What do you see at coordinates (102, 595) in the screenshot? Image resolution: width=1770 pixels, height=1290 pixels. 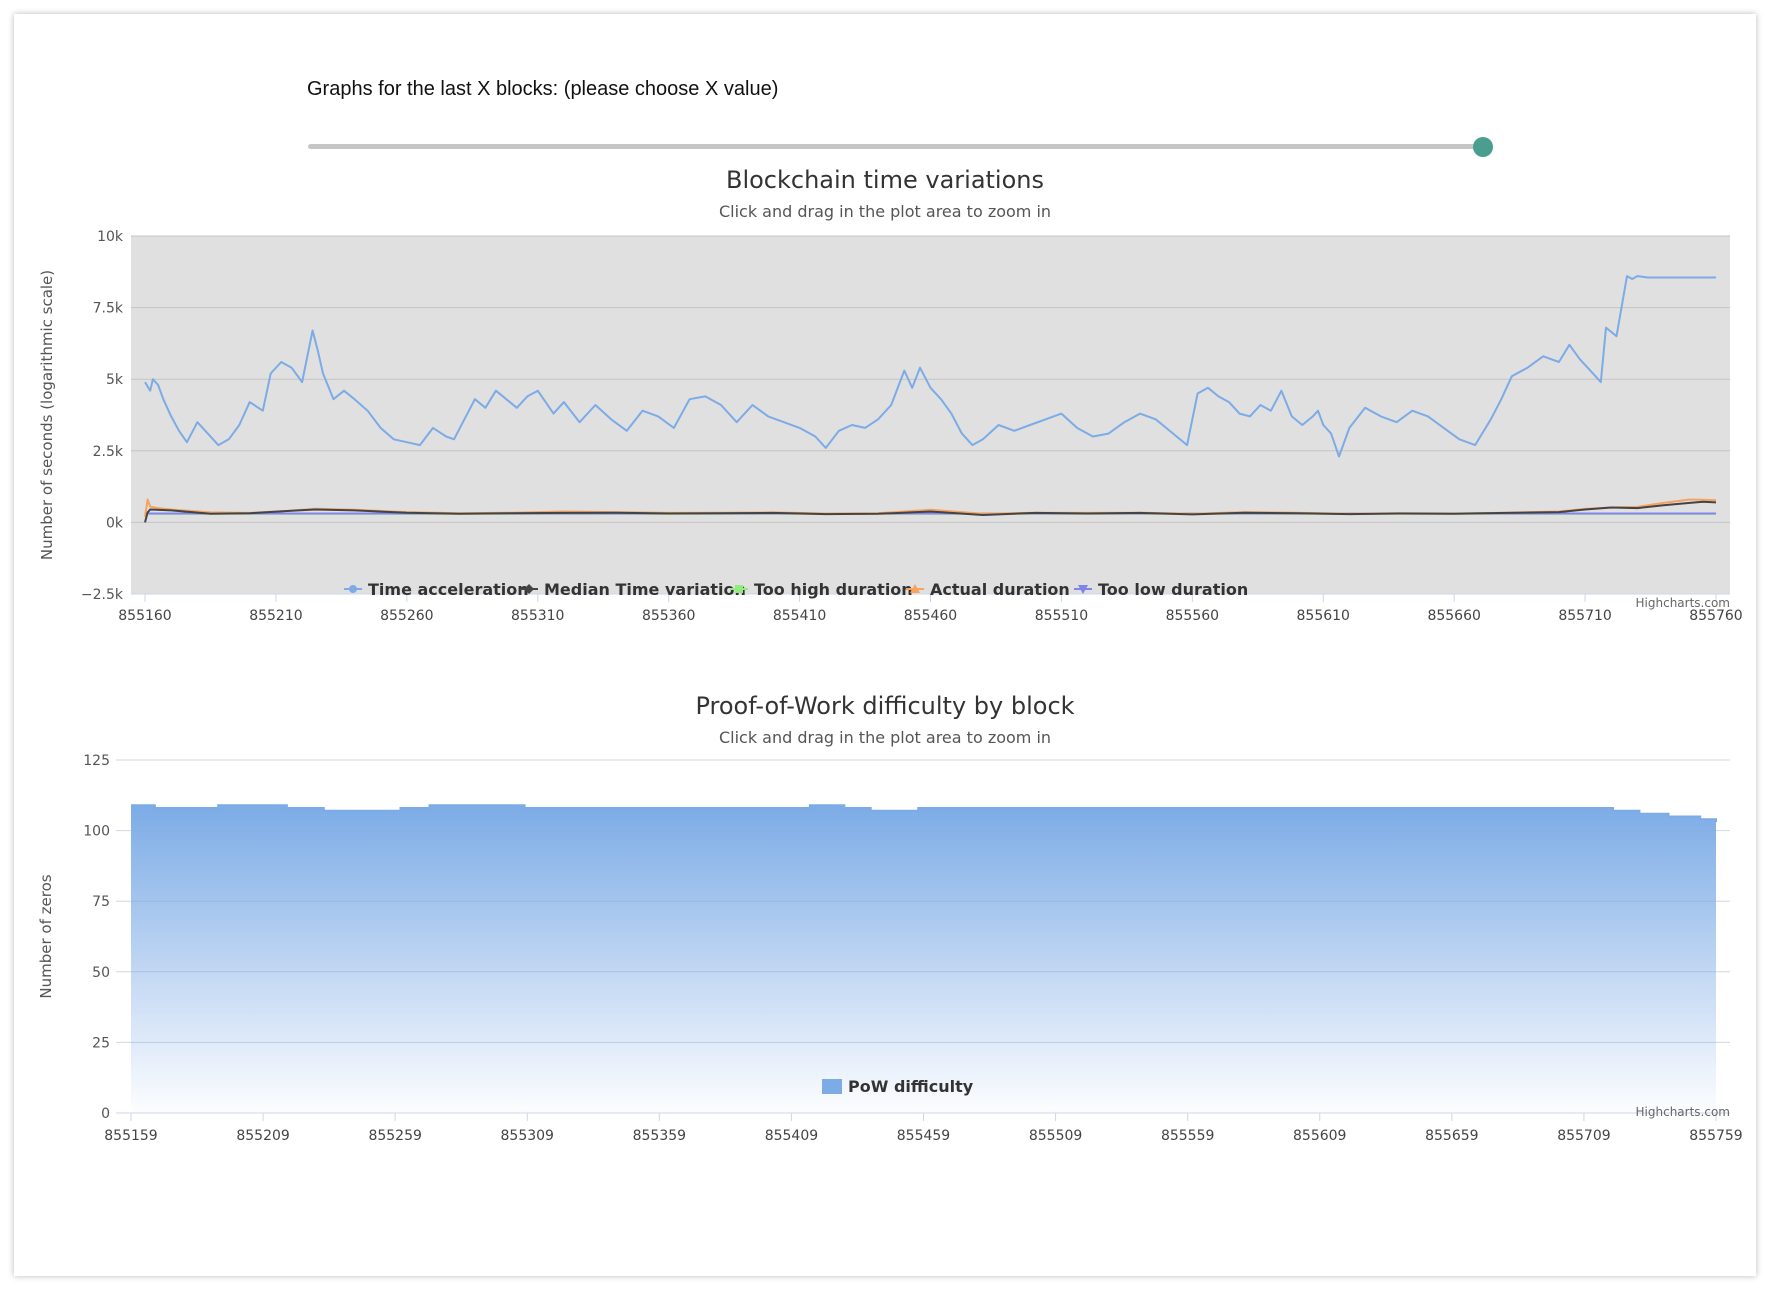 I see `y-tick-label: −2.5k` at bounding box center [102, 595].